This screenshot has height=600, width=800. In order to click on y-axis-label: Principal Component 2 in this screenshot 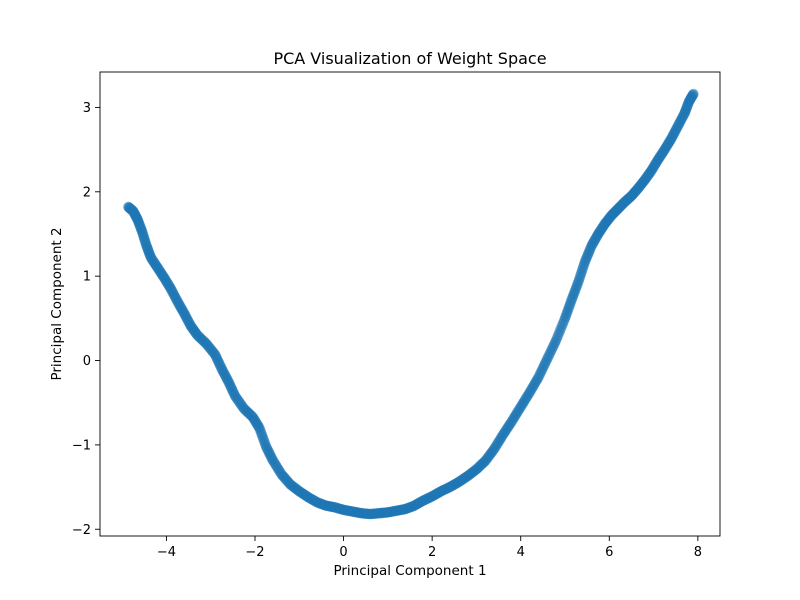, I will do `click(57, 303)`.